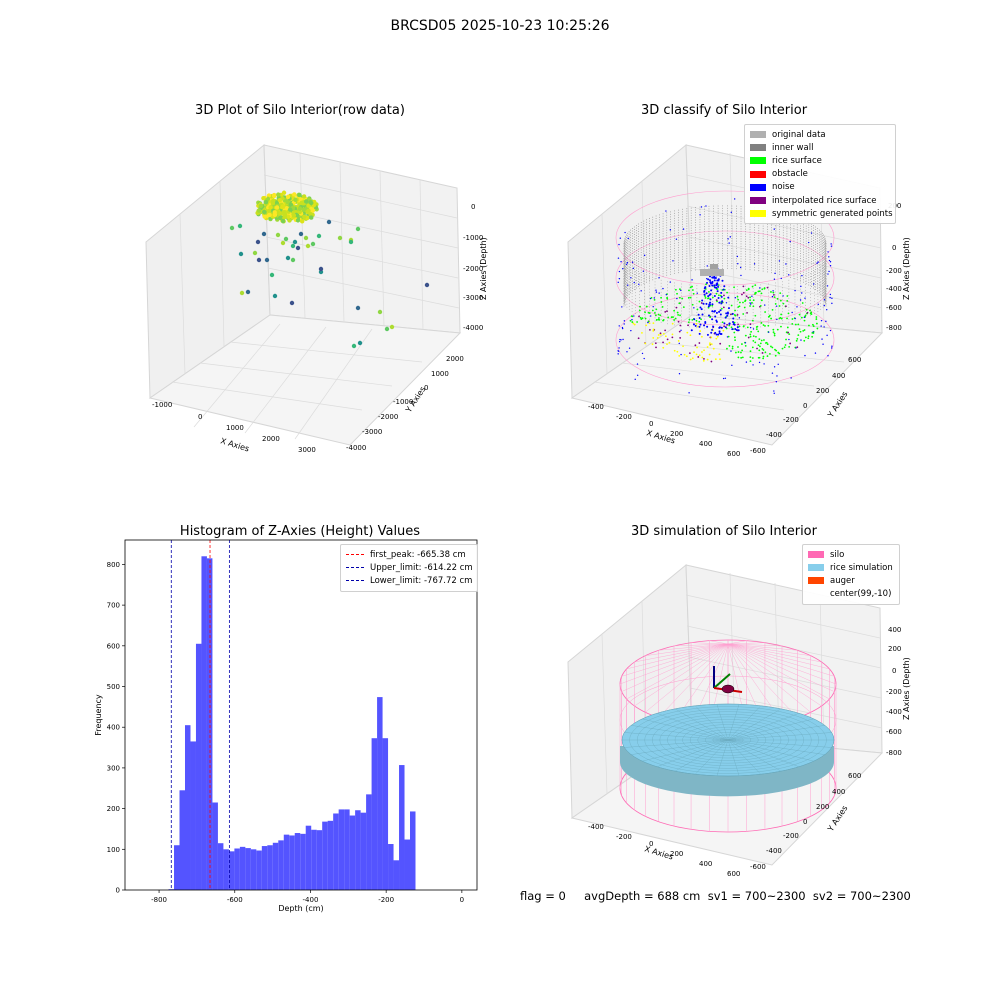 This screenshot has height=1000, width=1000. I want to click on simulation-ztick: -600, so click(894, 732).